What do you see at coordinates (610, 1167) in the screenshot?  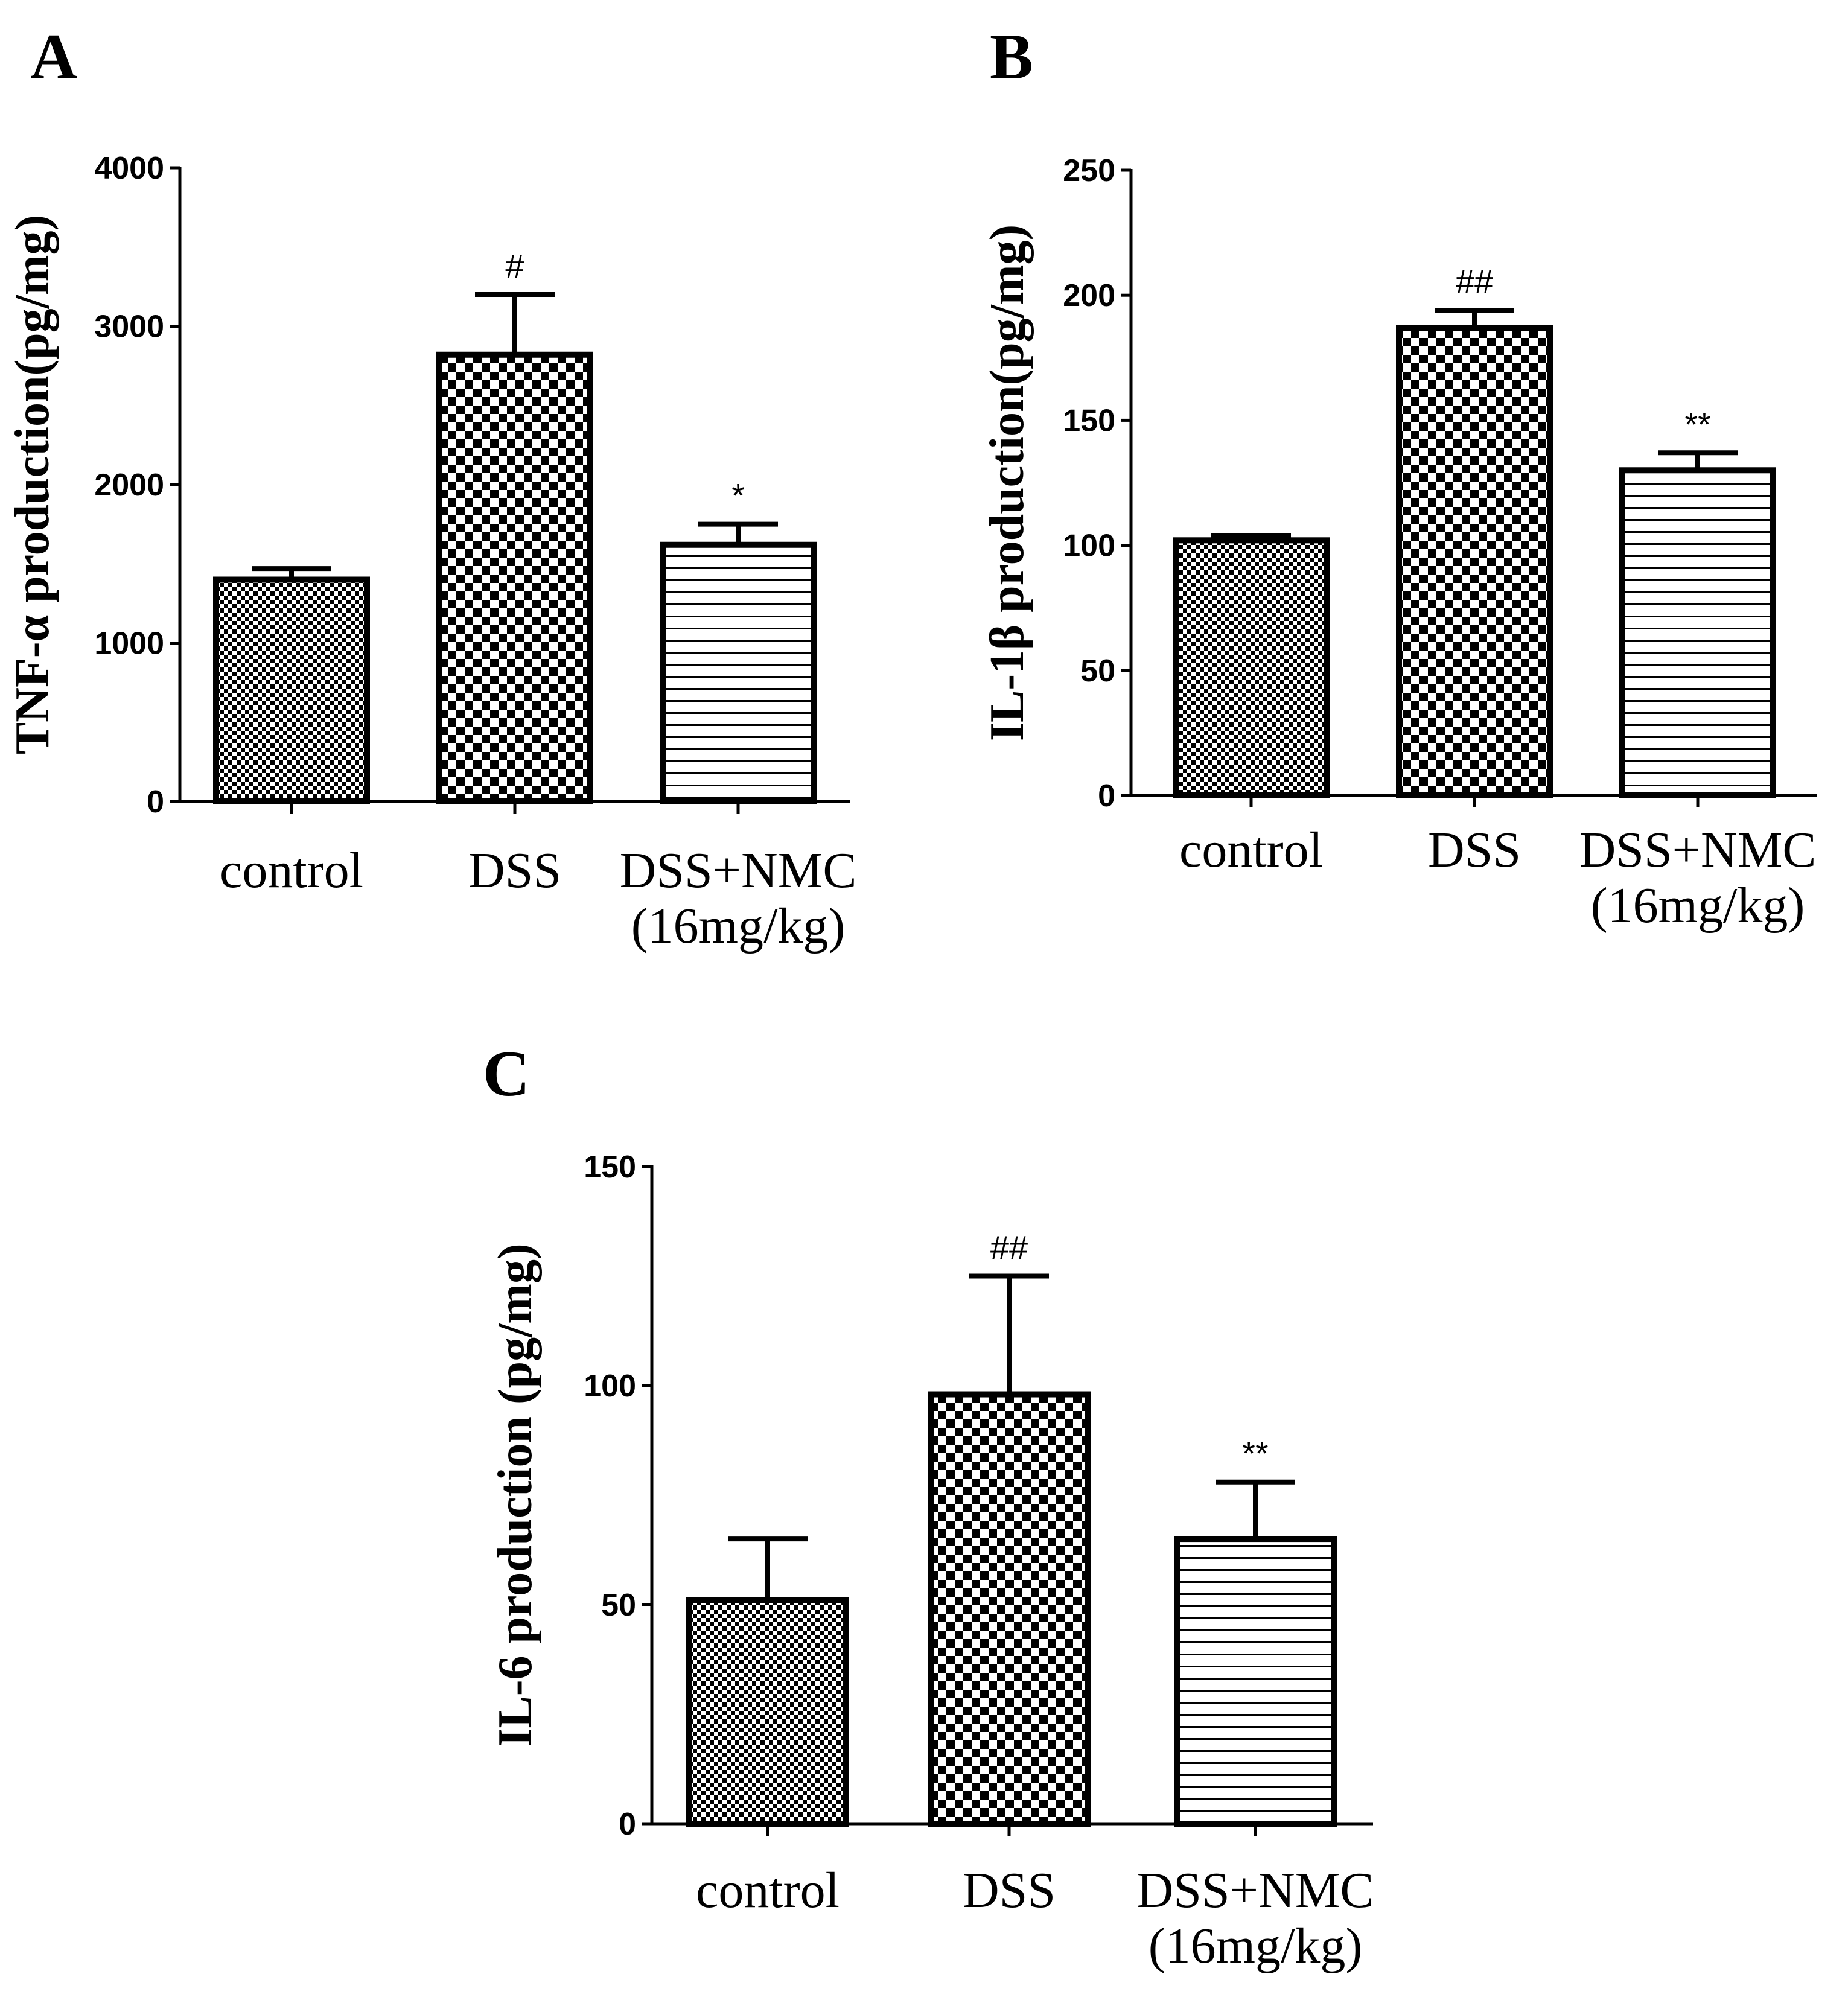 I see `panel-c-y-tick-label: 150` at bounding box center [610, 1167].